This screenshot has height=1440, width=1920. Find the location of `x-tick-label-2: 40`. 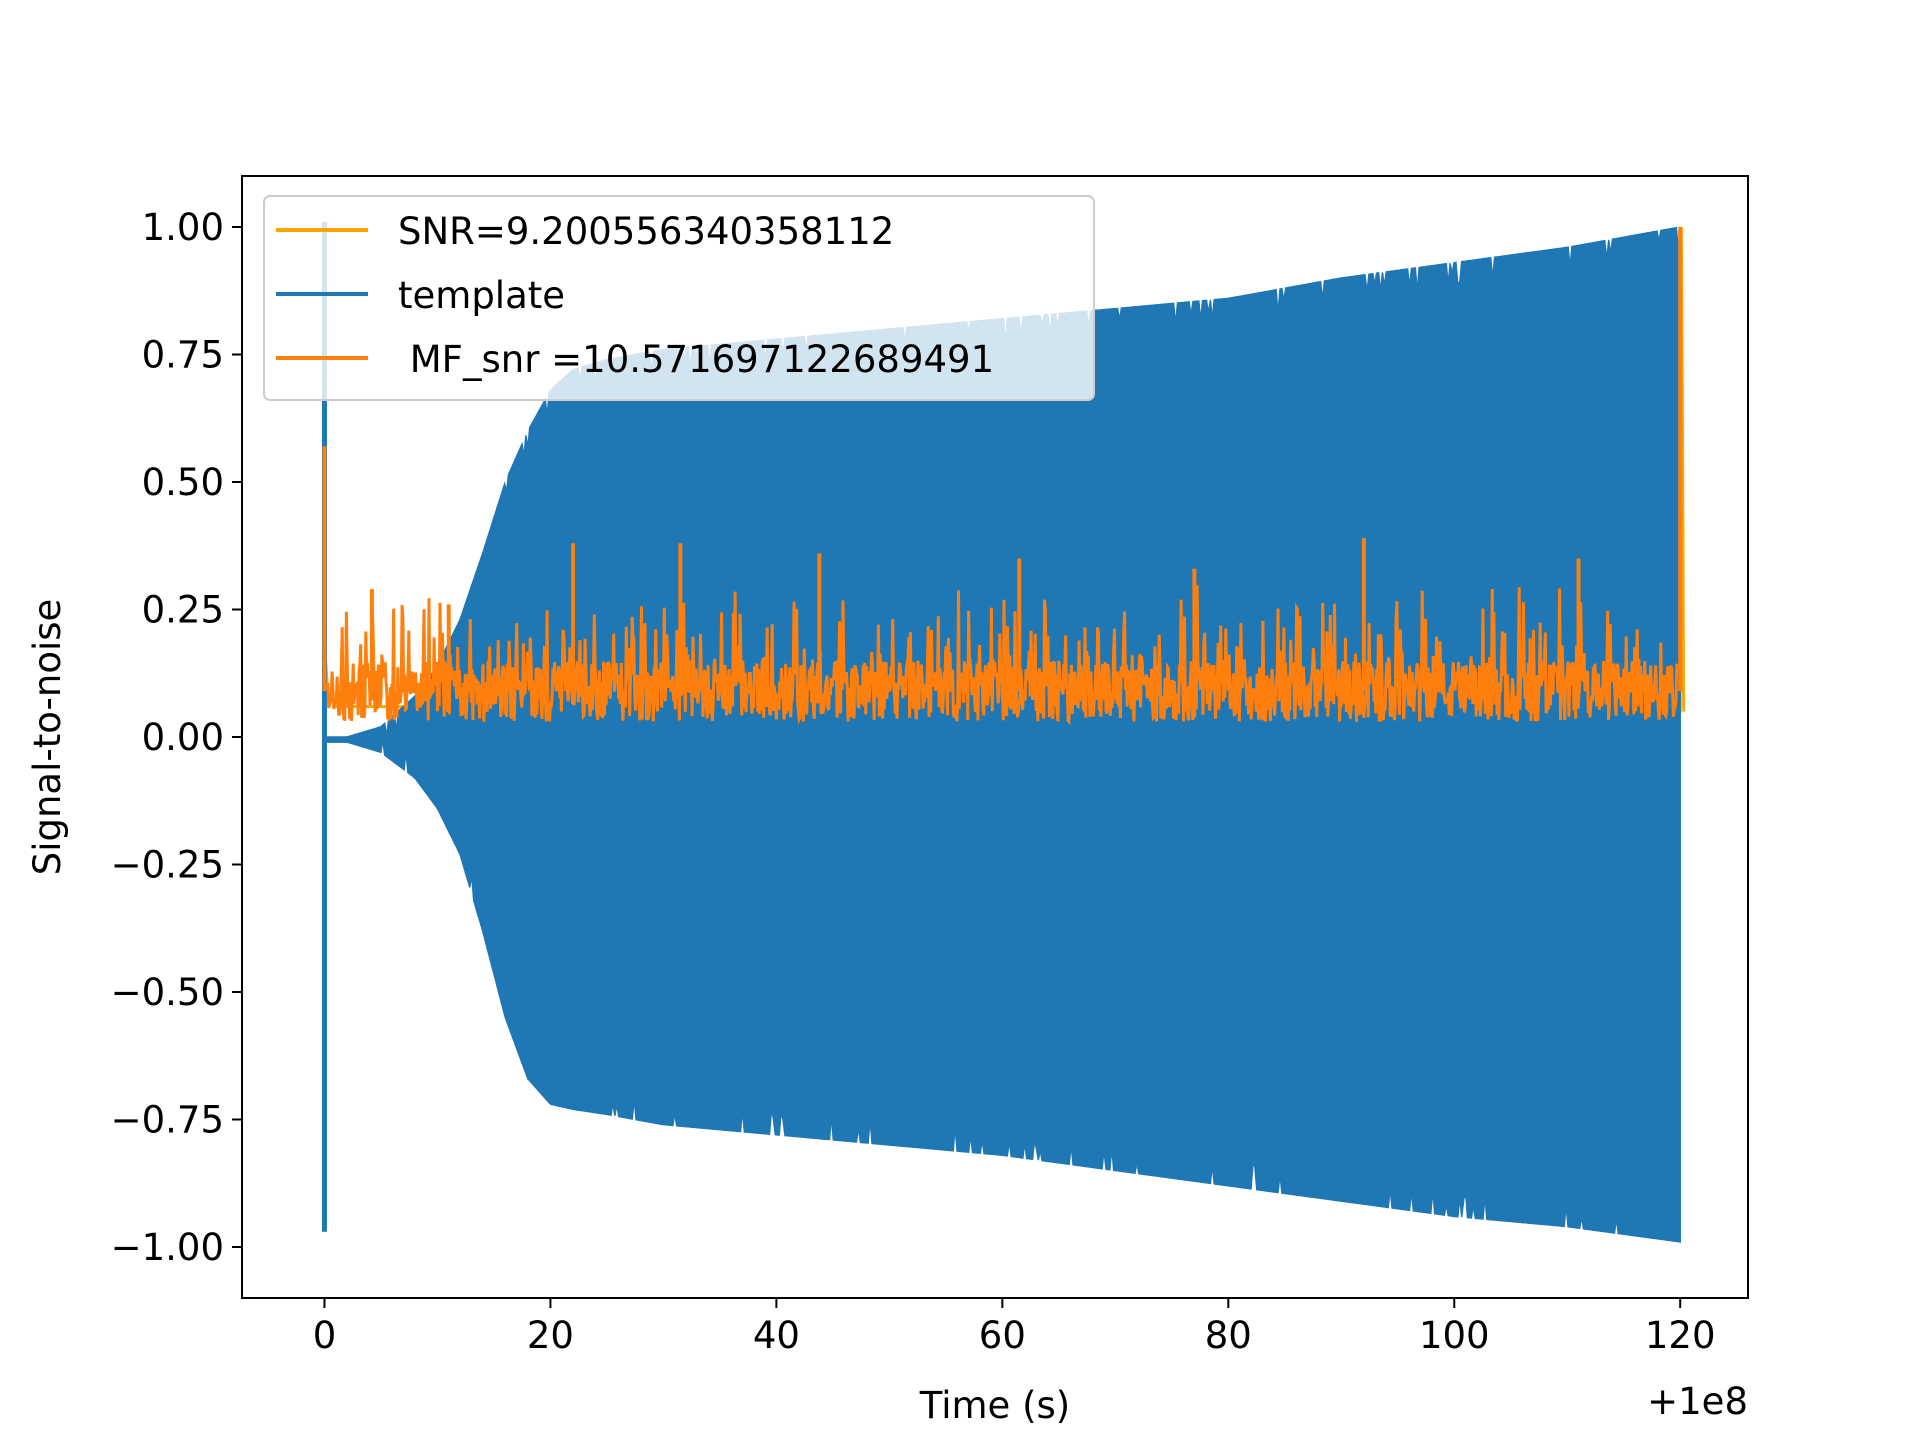

x-tick-label-2: 40 is located at coordinates (776, 1335).